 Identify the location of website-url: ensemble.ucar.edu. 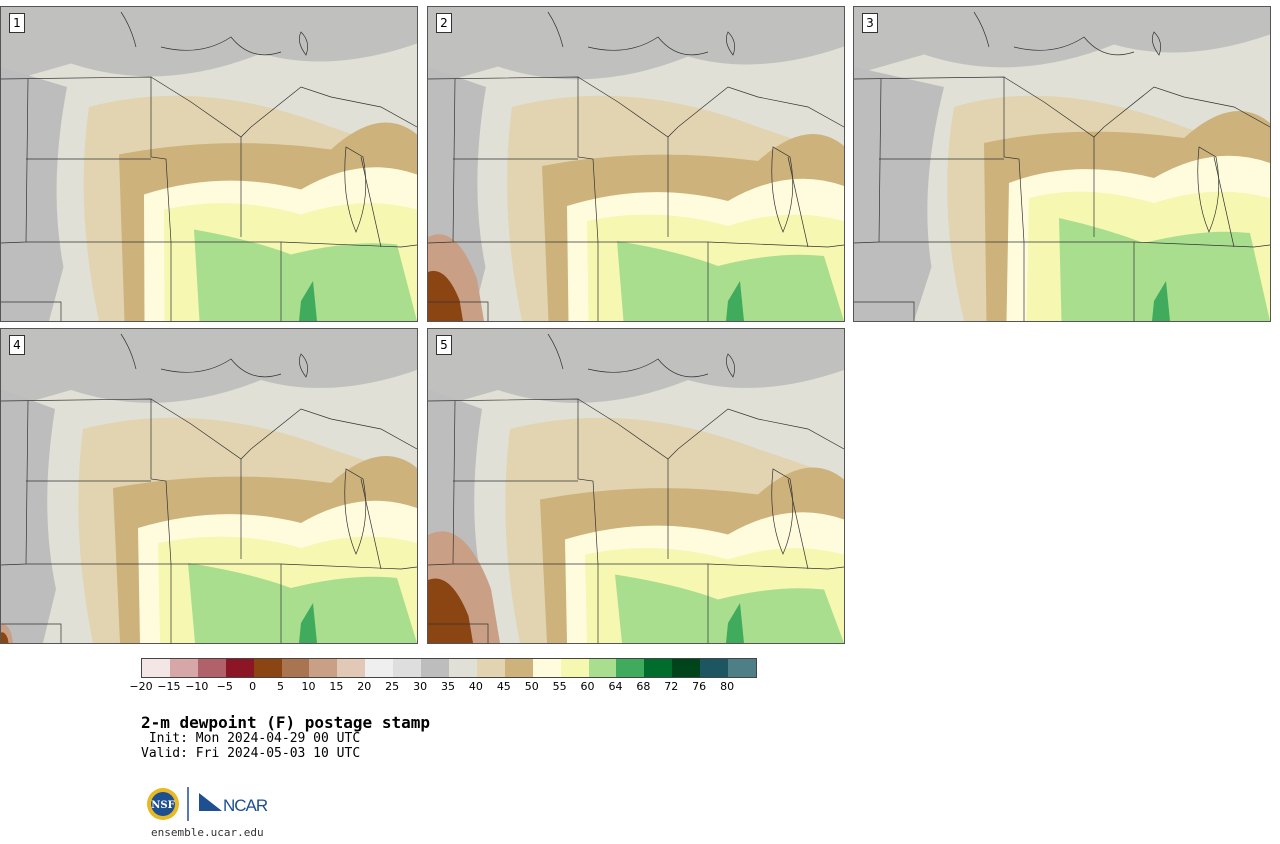
(207, 832).